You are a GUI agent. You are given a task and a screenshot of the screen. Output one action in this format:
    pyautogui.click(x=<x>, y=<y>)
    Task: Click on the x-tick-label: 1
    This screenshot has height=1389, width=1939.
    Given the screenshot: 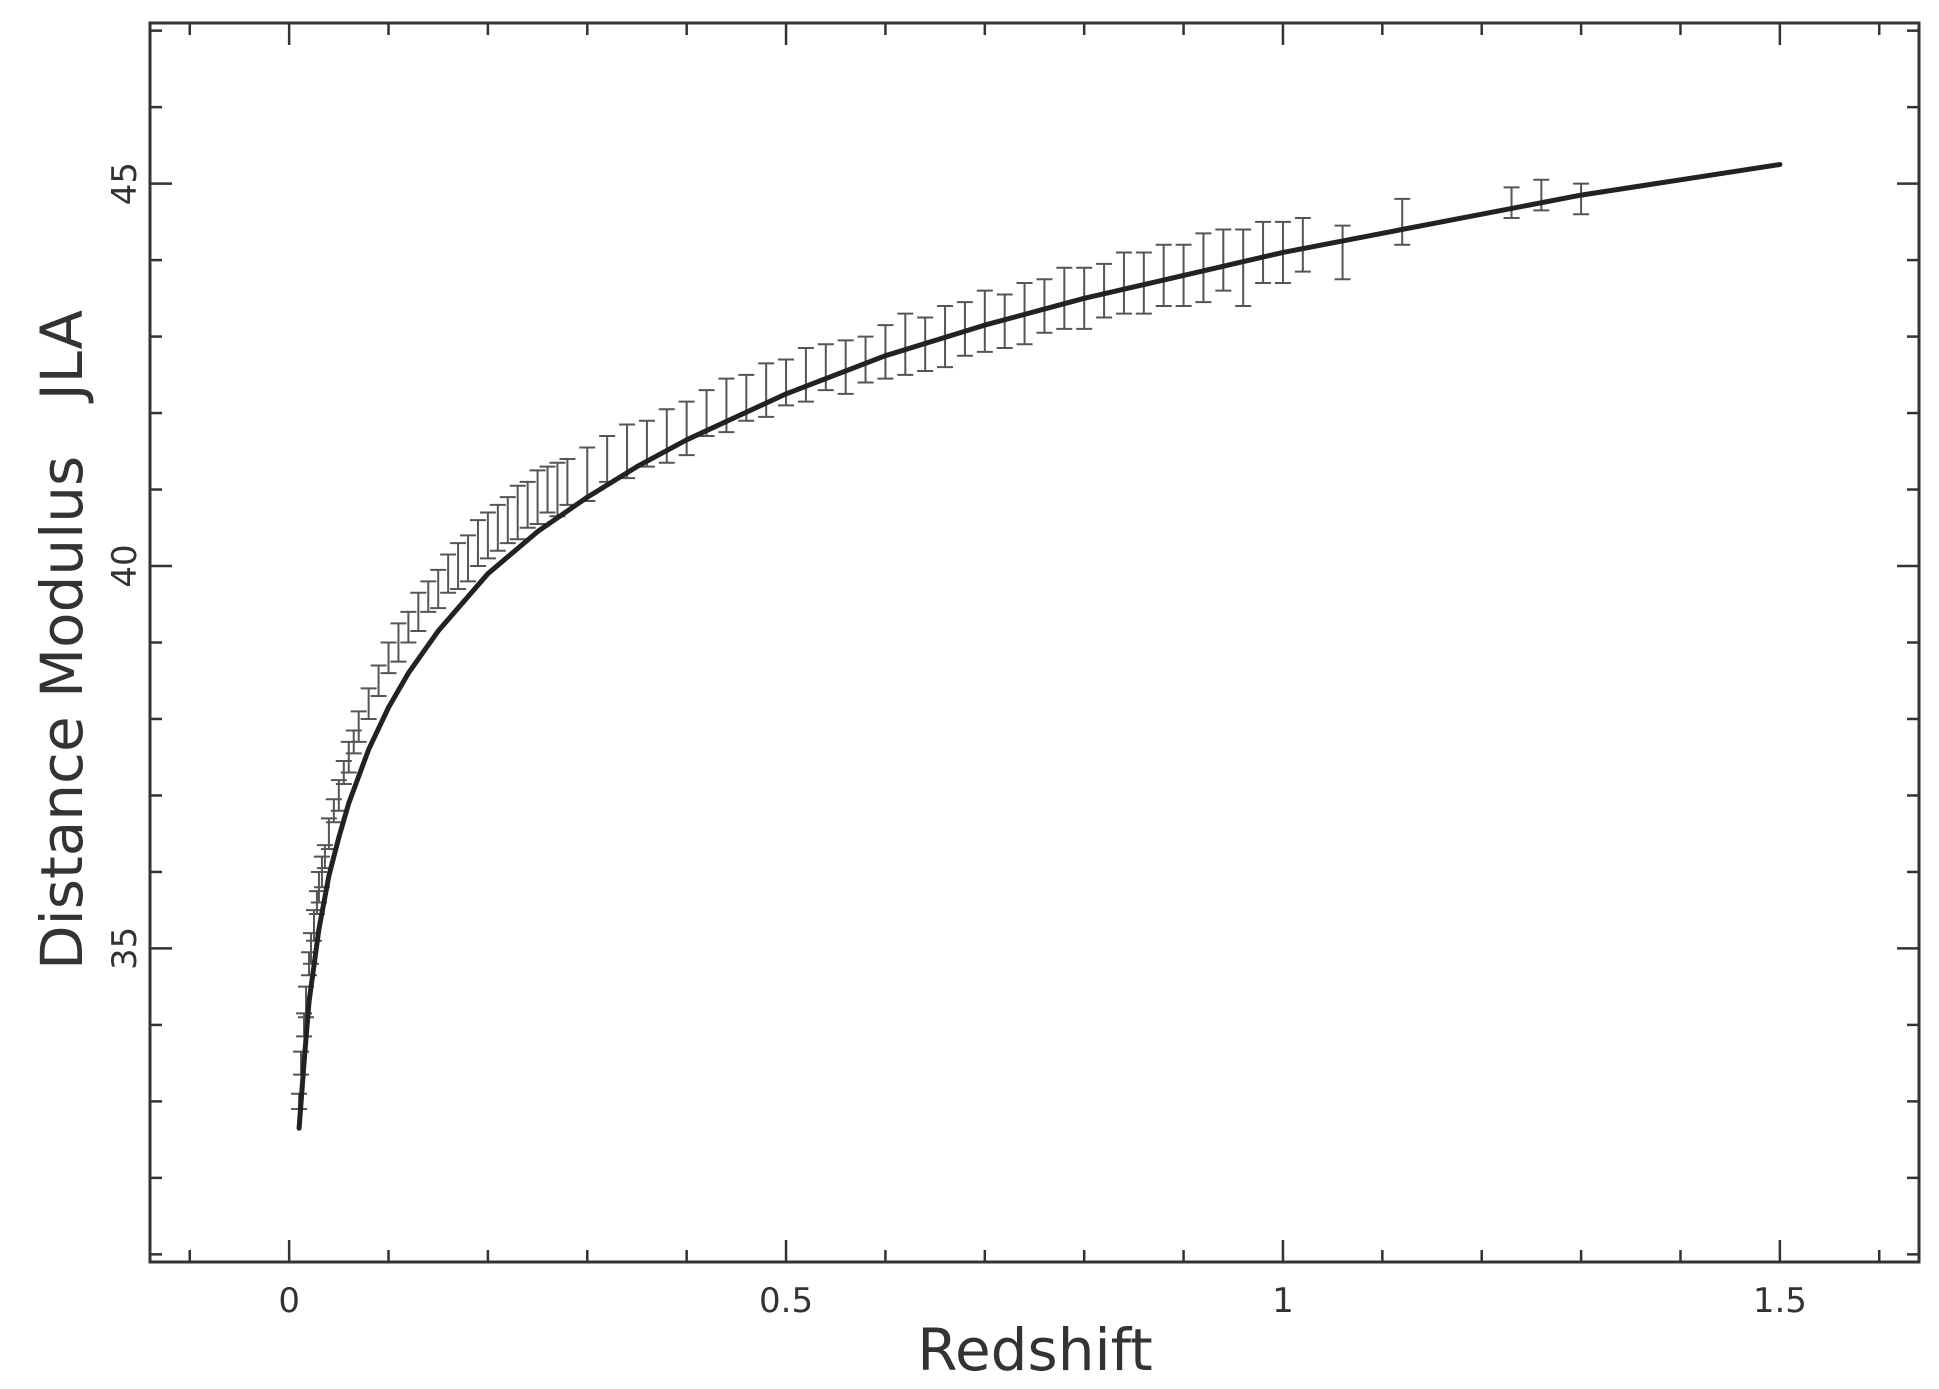 What is the action you would take?
    pyautogui.click(x=1283, y=1301)
    